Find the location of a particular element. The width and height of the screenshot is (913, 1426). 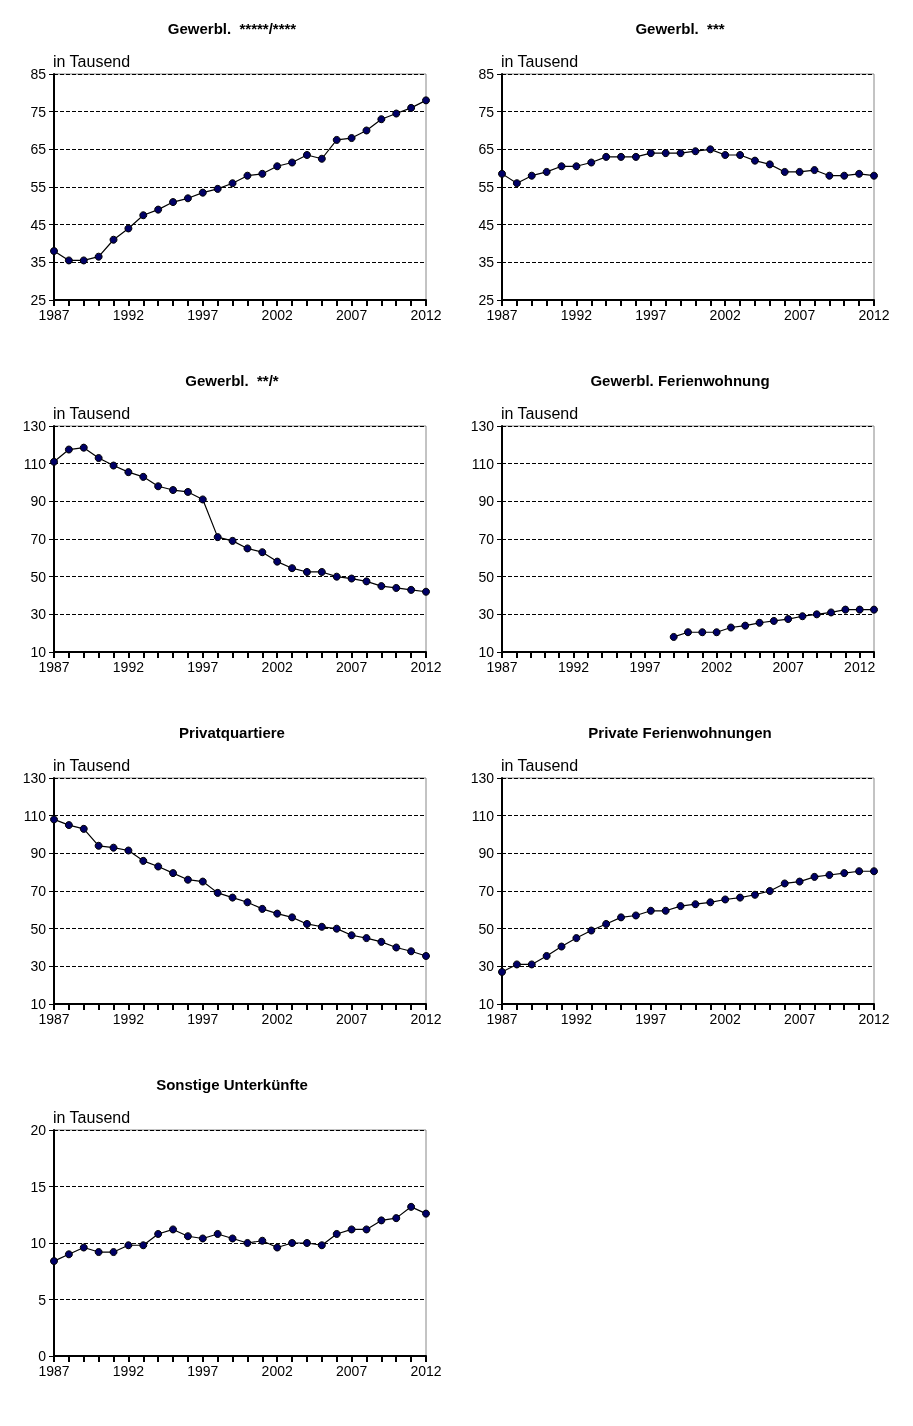

chart-title: Privatquartiere is located at coordinates (232, 732).